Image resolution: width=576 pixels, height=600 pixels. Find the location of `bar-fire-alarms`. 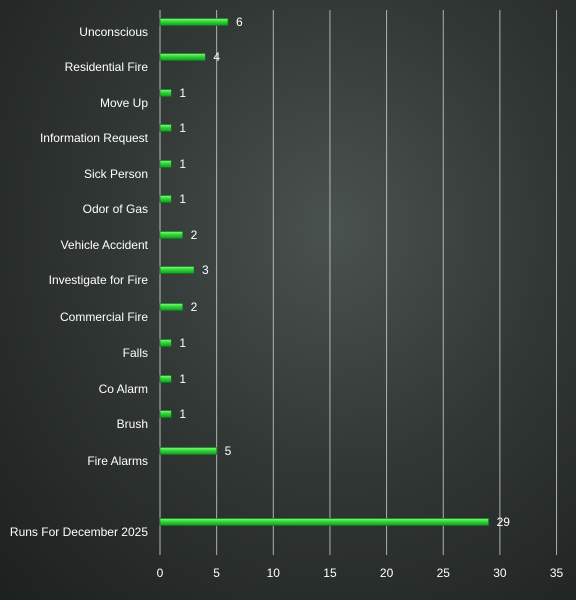

bar-fire-alarms is located at coordinates (188, 451).